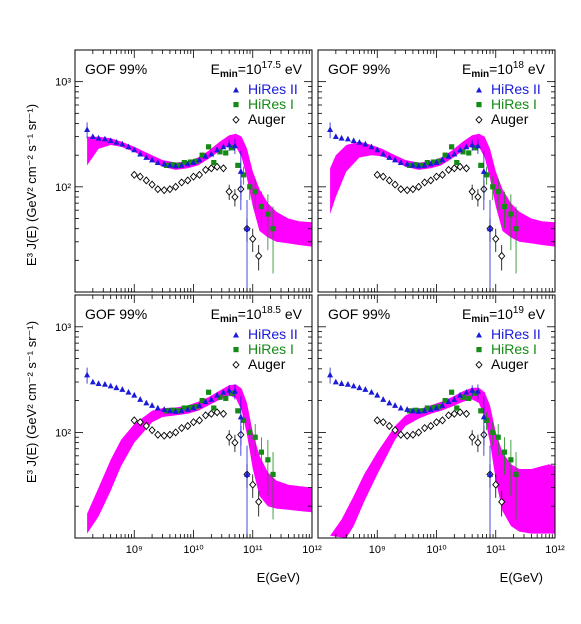 The height and width of the screenshot is (624, 581). What do you see at coordinates (555, 550) in the screenshot?
I see `x-tick-label: 10¹²` at bounding box center [555, 550].